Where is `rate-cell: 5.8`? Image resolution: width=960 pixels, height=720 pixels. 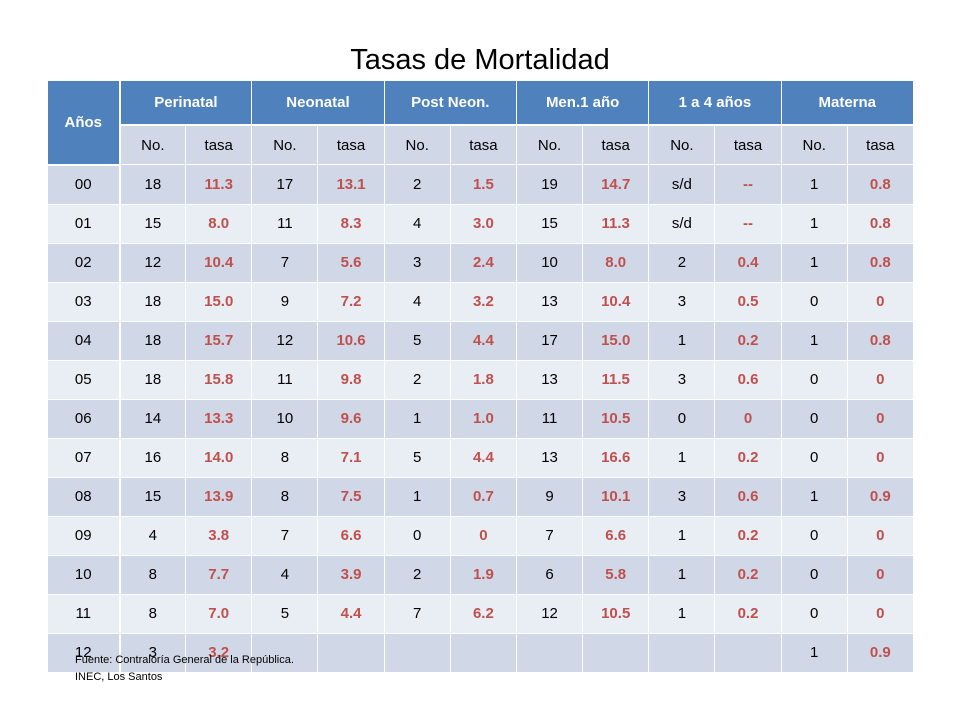 rate-cell: 5.8 is located at coordinates (616, 574).